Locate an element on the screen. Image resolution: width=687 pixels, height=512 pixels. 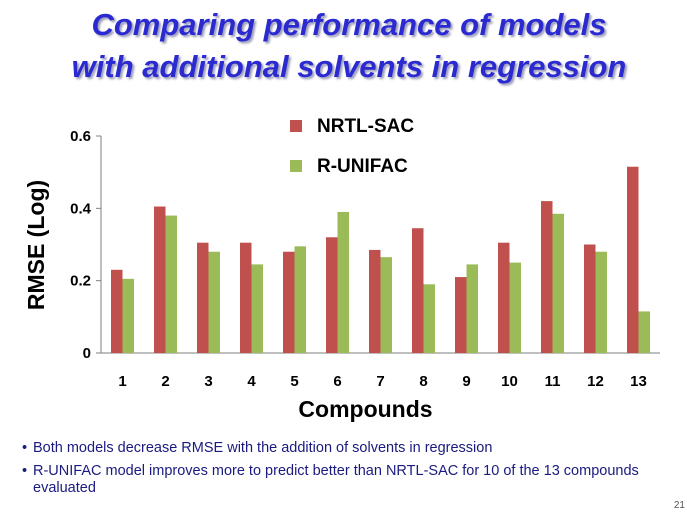
slide-title-line-1: Comparing performance of models is located at coordinates (349, 24).